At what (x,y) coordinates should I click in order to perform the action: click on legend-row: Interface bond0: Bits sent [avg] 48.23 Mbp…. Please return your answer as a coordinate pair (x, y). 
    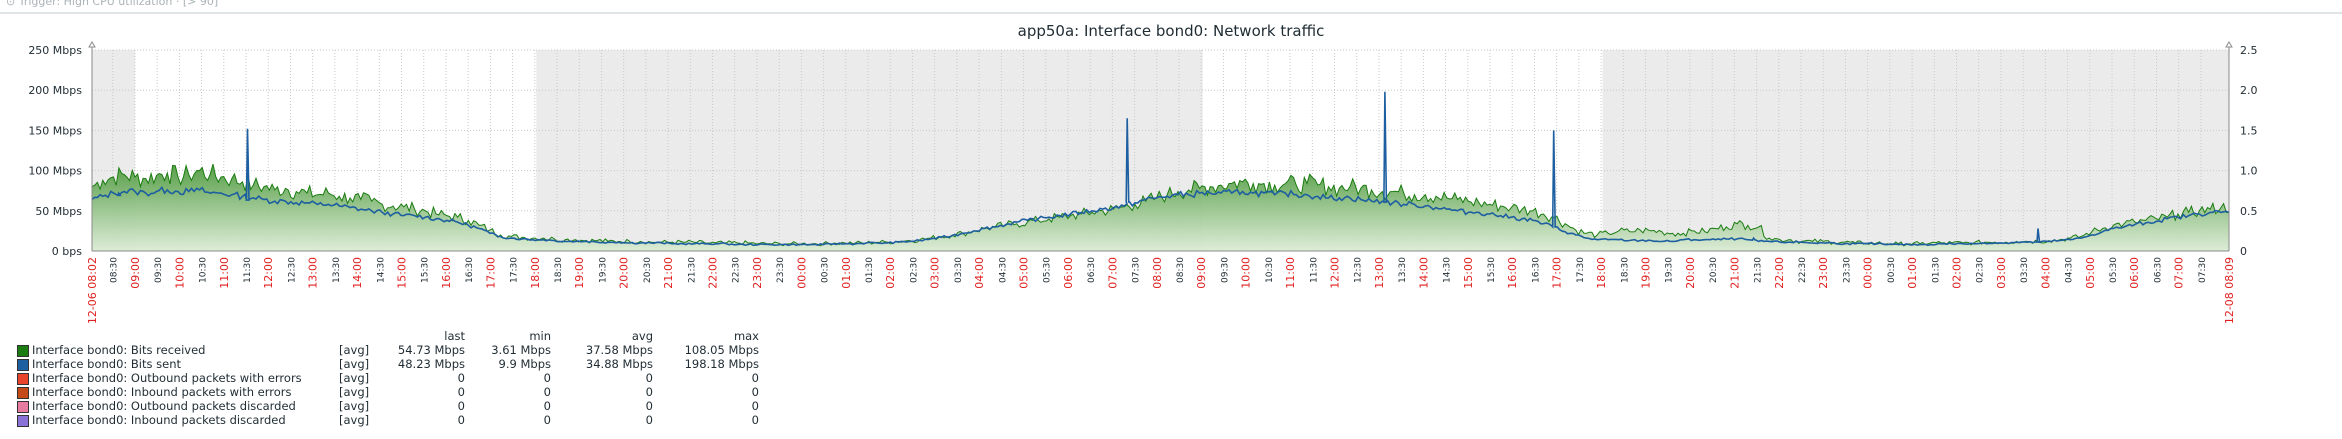
    Looking at the image, I should click on (388, 364).